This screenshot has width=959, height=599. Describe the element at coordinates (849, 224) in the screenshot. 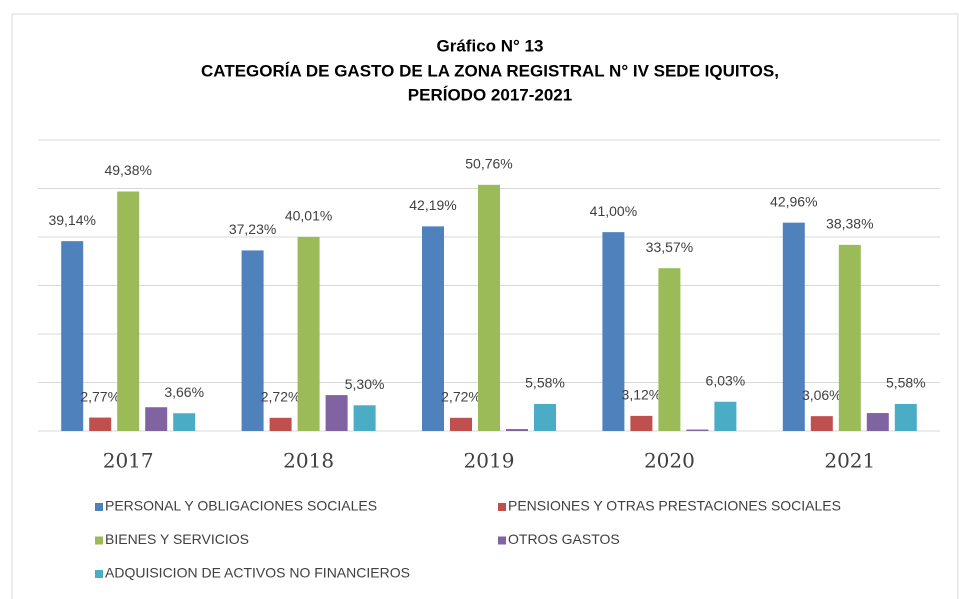

I see `data-label: 38,38%` at that location.